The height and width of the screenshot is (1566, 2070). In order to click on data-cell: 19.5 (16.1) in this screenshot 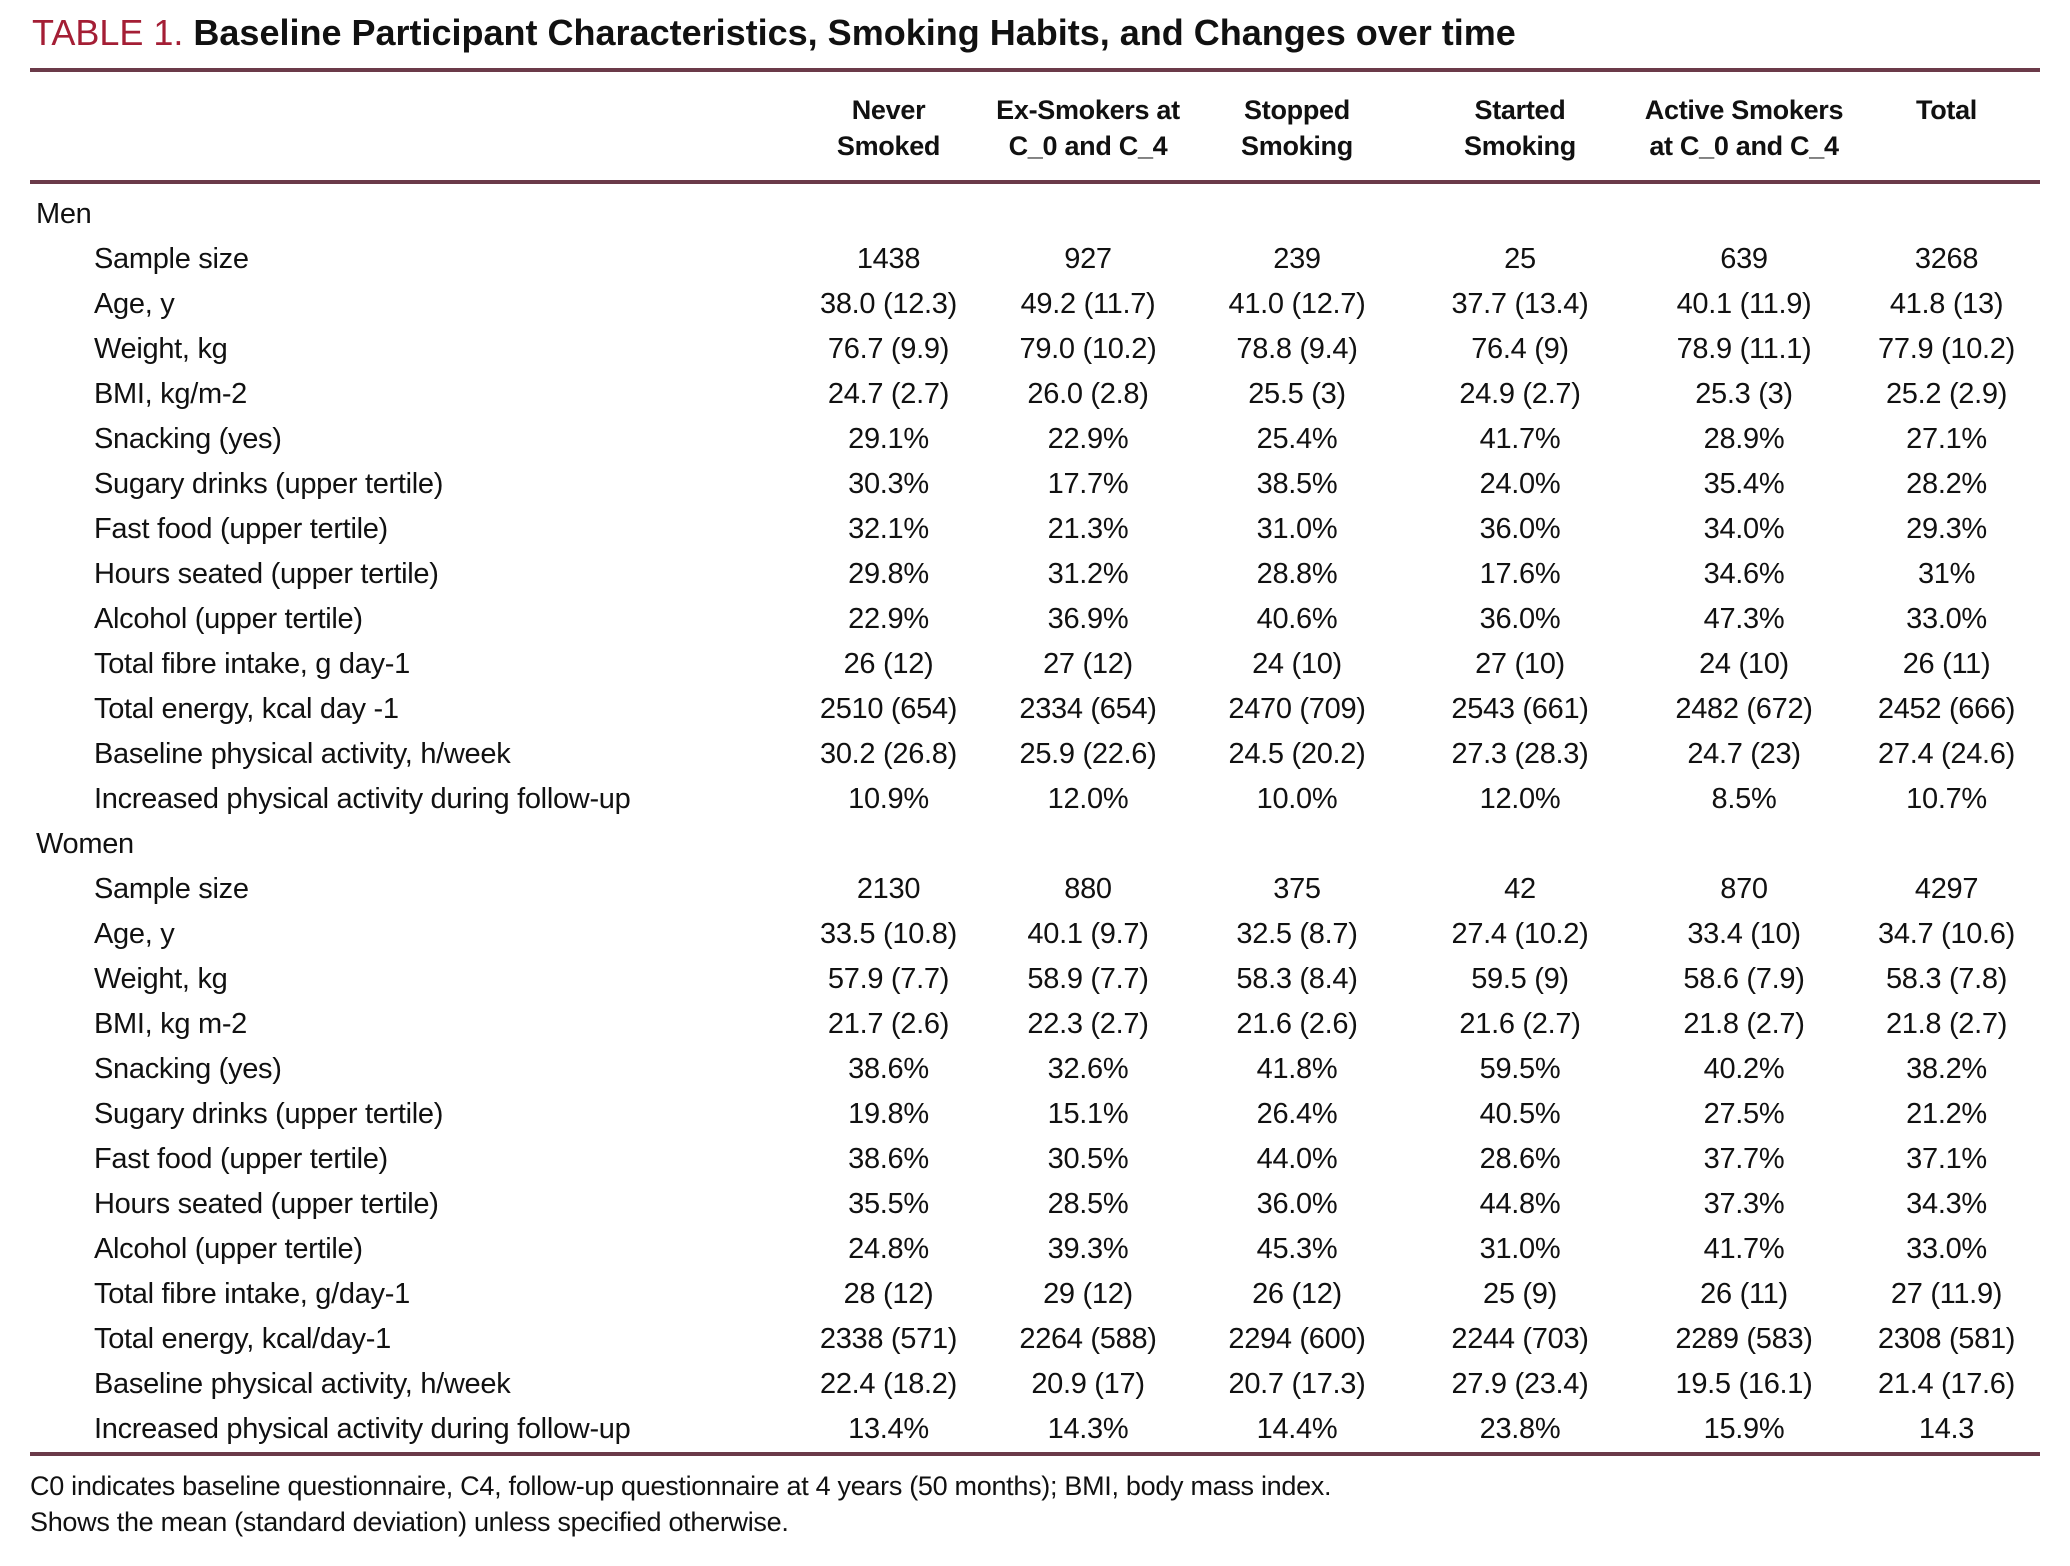, I will do `click(1744, 1384)`.